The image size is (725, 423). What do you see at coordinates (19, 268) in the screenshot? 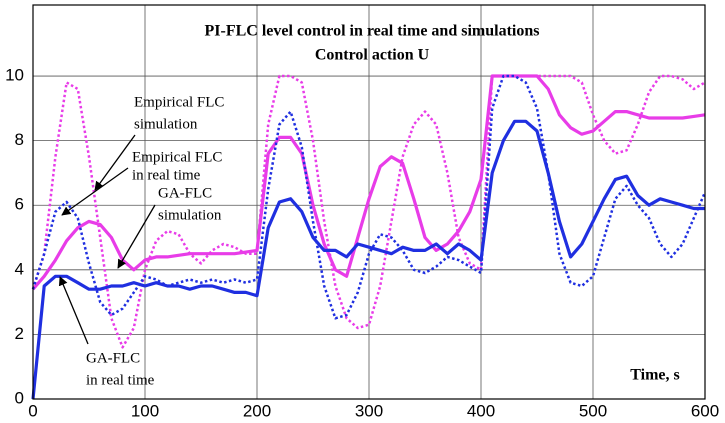
I see `y-tick-label: 4` at bounding box center [19, 268].